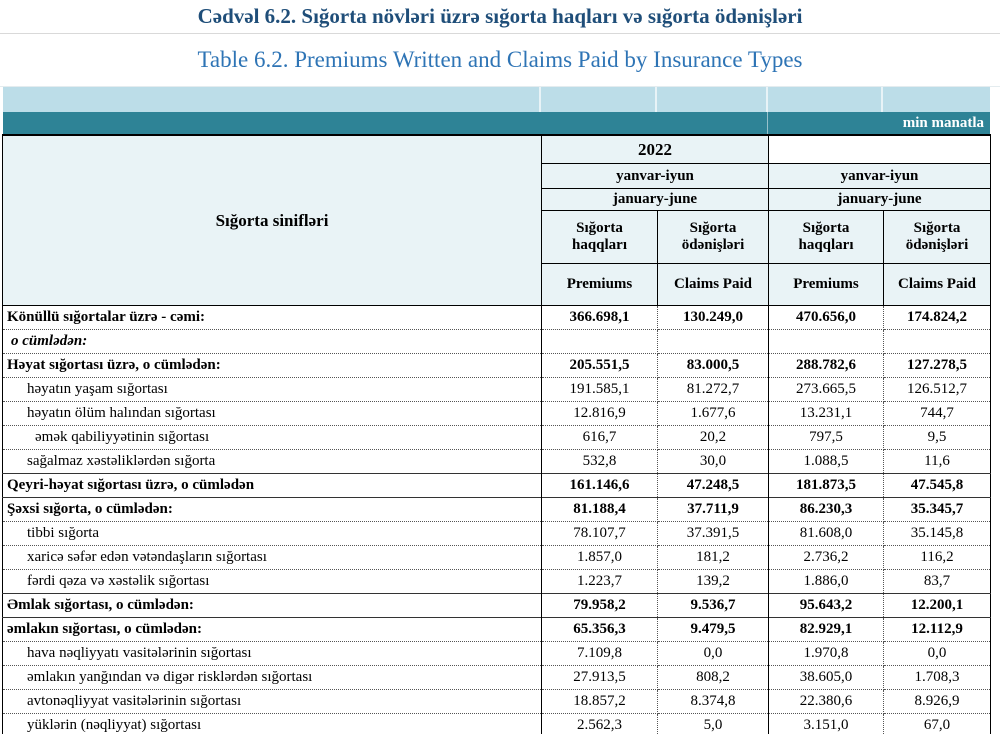  What do you see at coordinates (272, 605) in the screenshot?
I see `row-label: Əmlak sığortası, o cümlədən:` at bounding box center [272, 605].